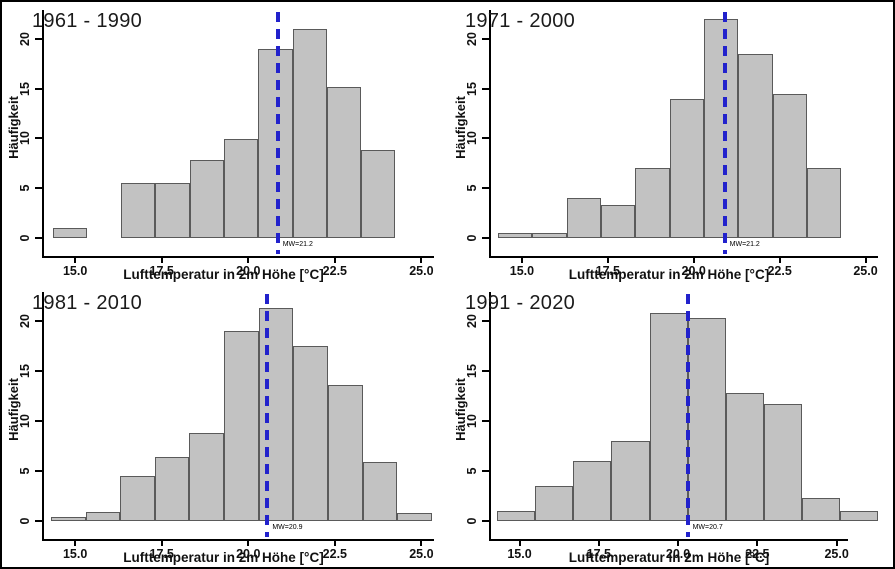 Image resolution: width=895 pixels, height=569 pixels. I want to click on mean-value-label: MW=21.2, so click(297, 244).